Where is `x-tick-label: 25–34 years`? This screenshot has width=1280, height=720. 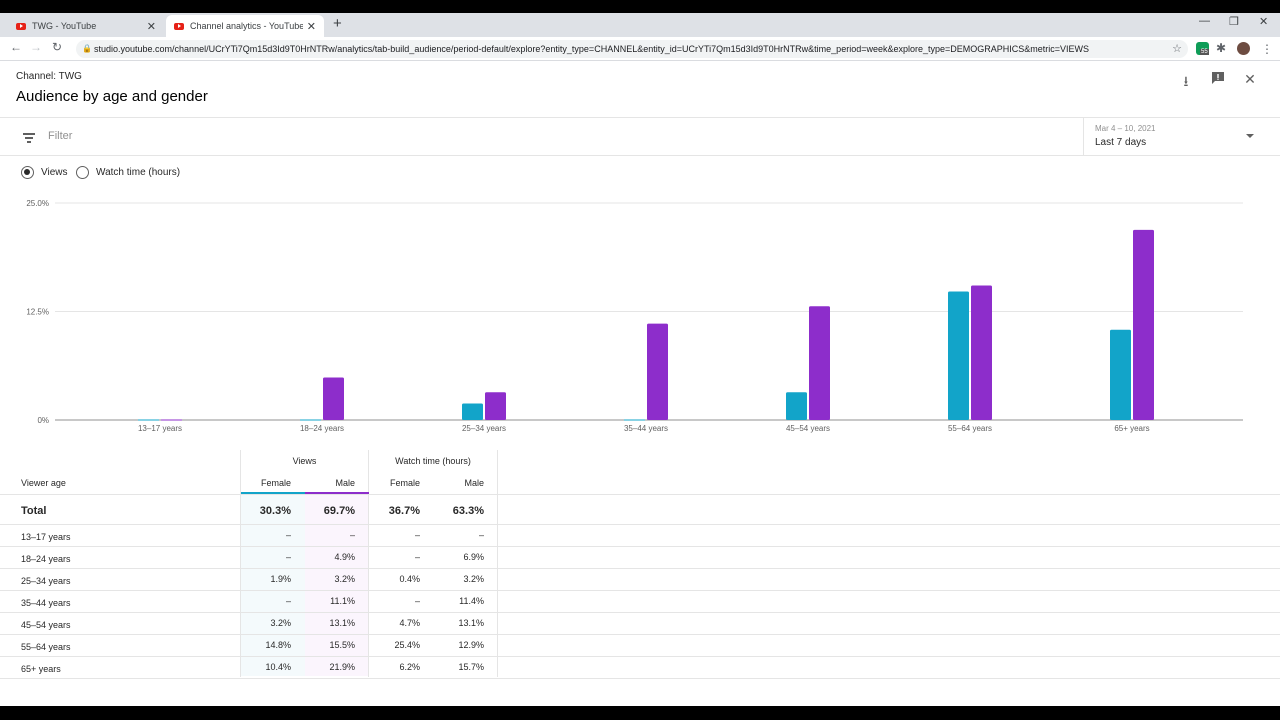 x-tick-label: 25–34 years is located at coordinates (484, 428).